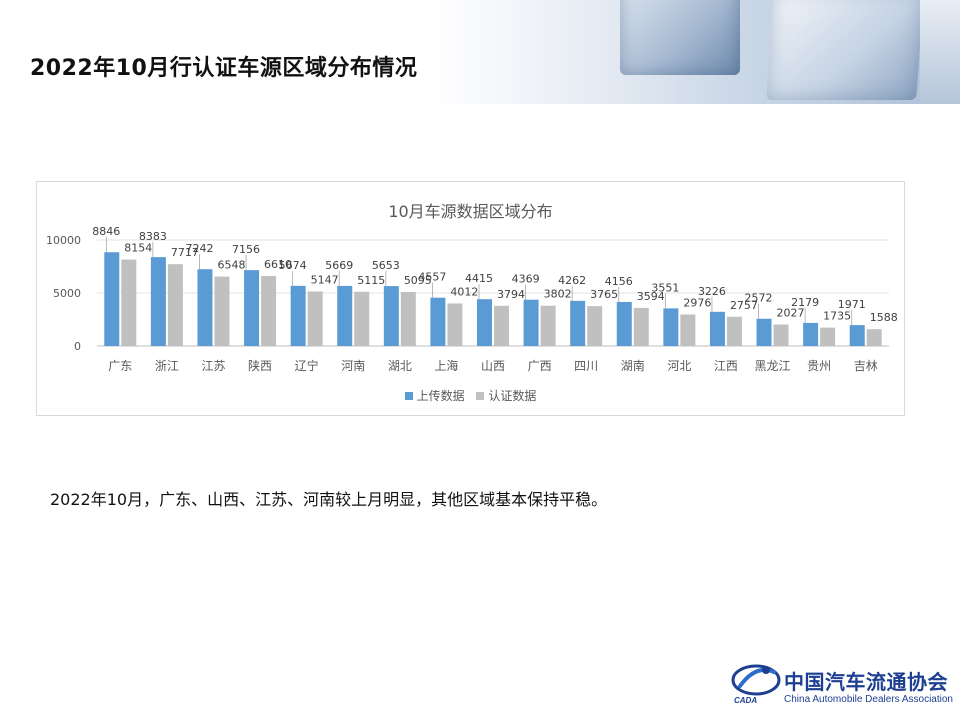 This screenshot has height=720, width=960. What do you see at coordinates (884, 317) in the screenshot?
I see `data-label-certified: 1588` at bounding box center [884, 317].